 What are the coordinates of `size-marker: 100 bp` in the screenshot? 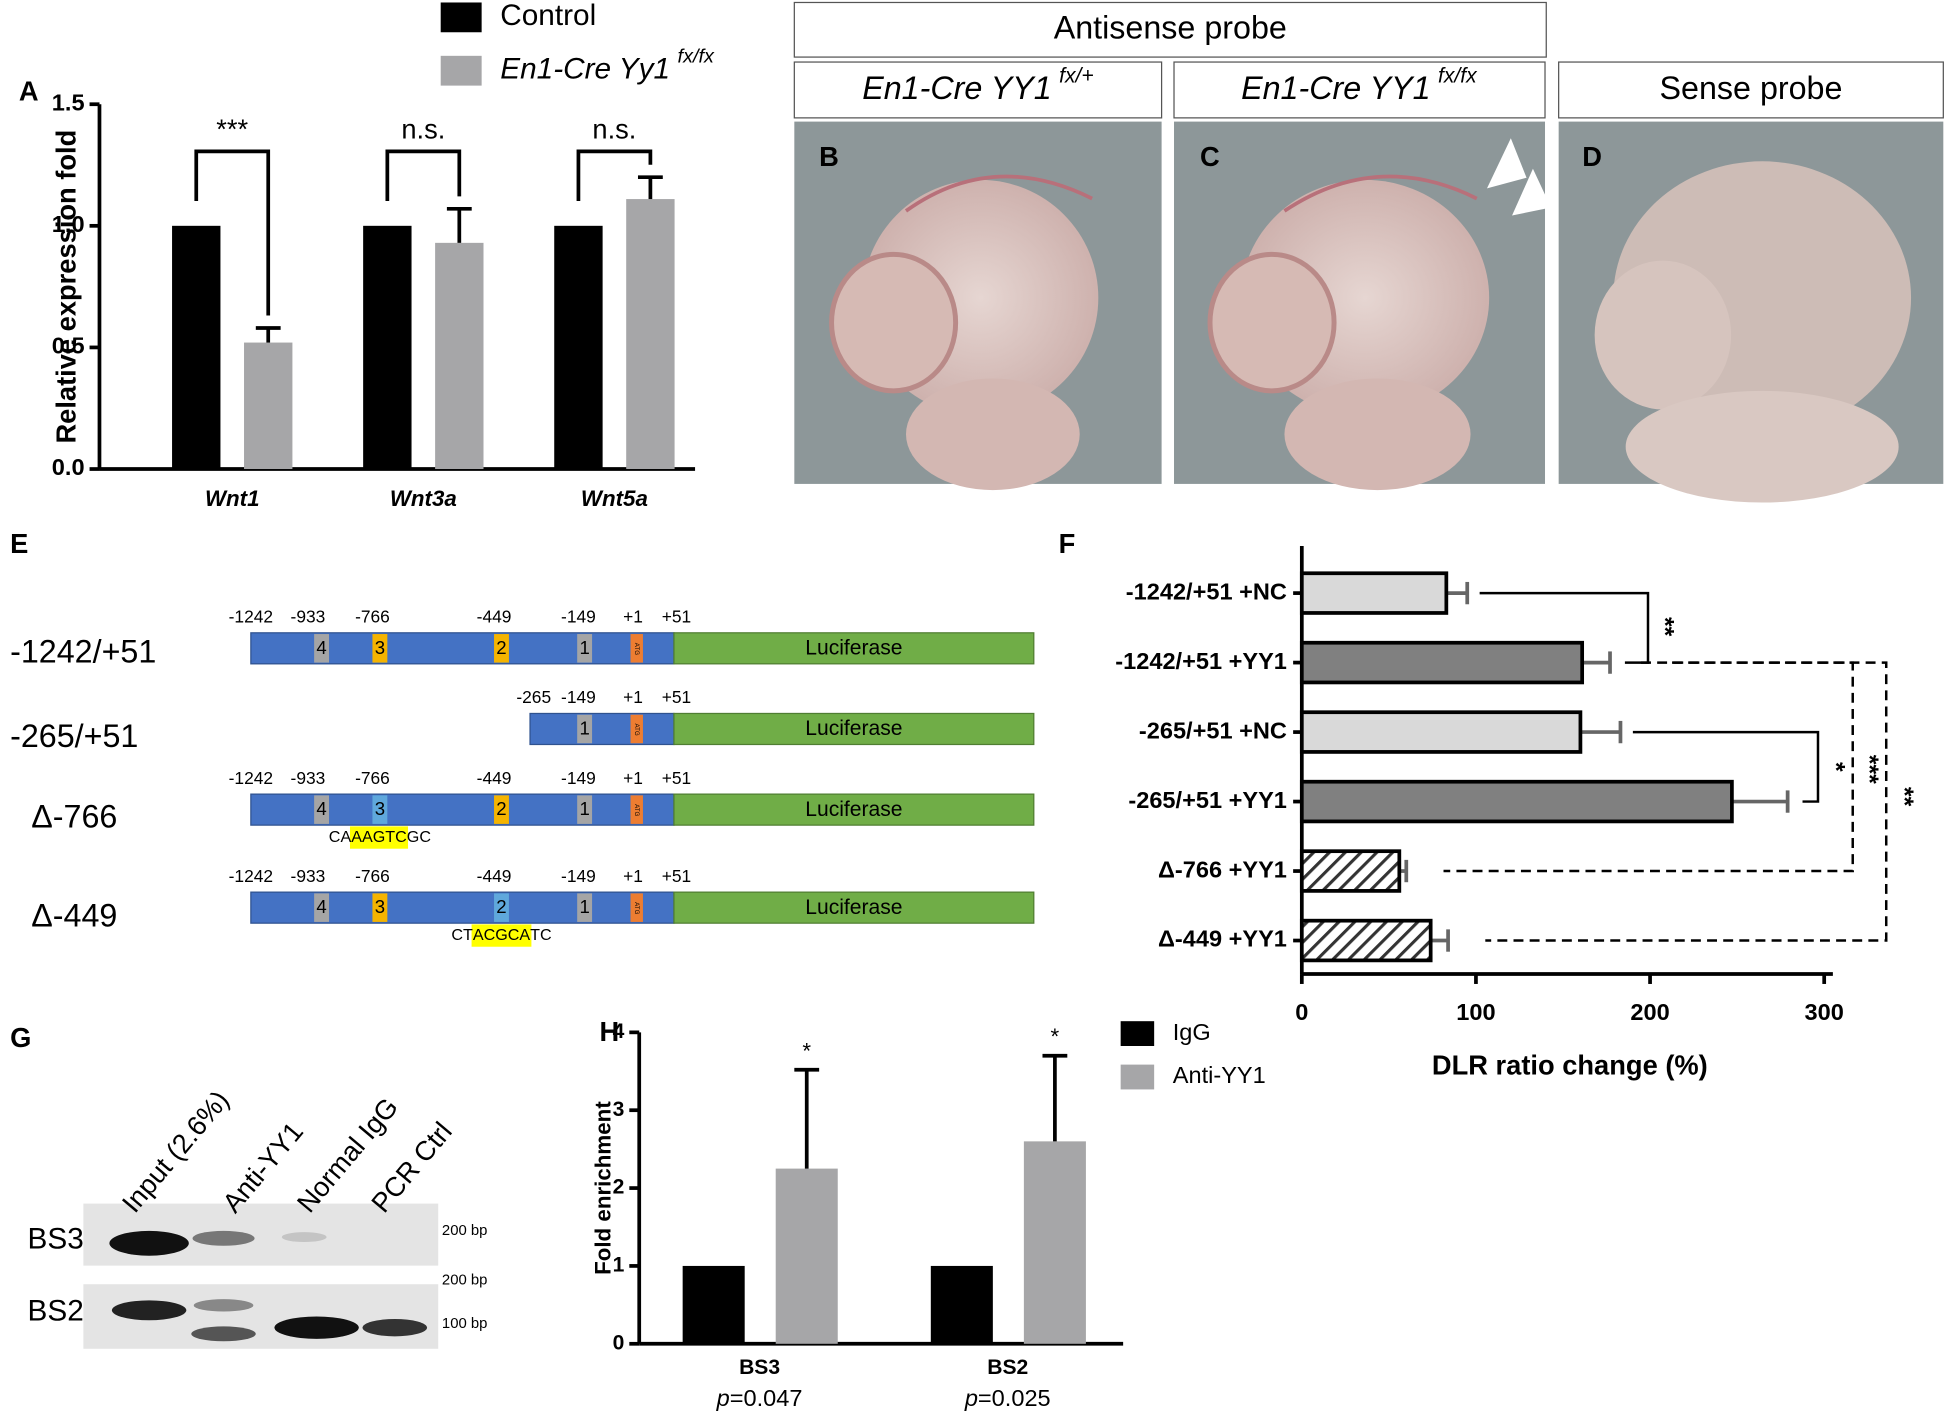 It's located at (465, 1324).